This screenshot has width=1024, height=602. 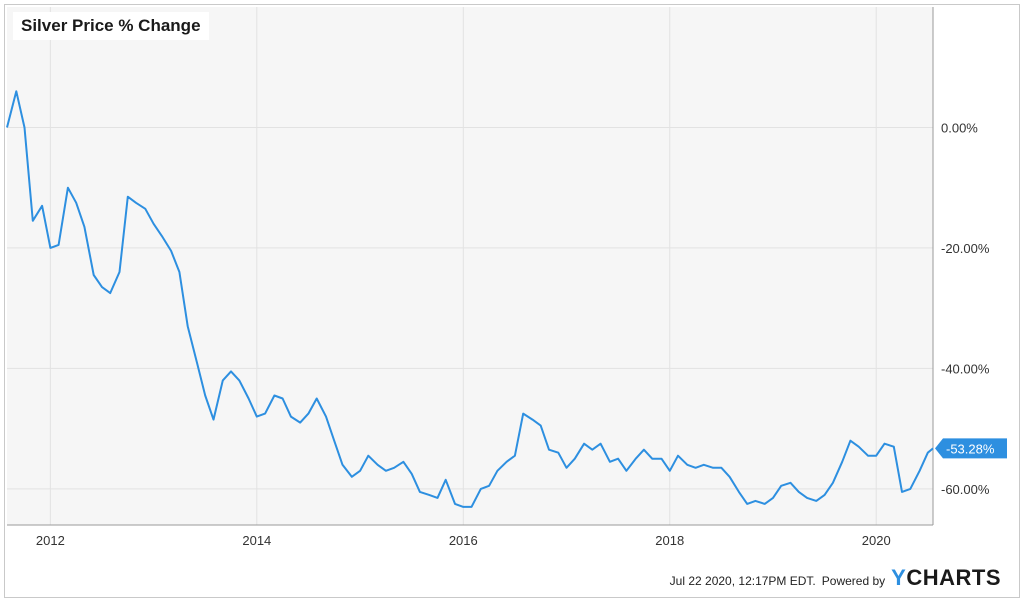 I want to click on brand-first: Y, so click(x=899, y=577).